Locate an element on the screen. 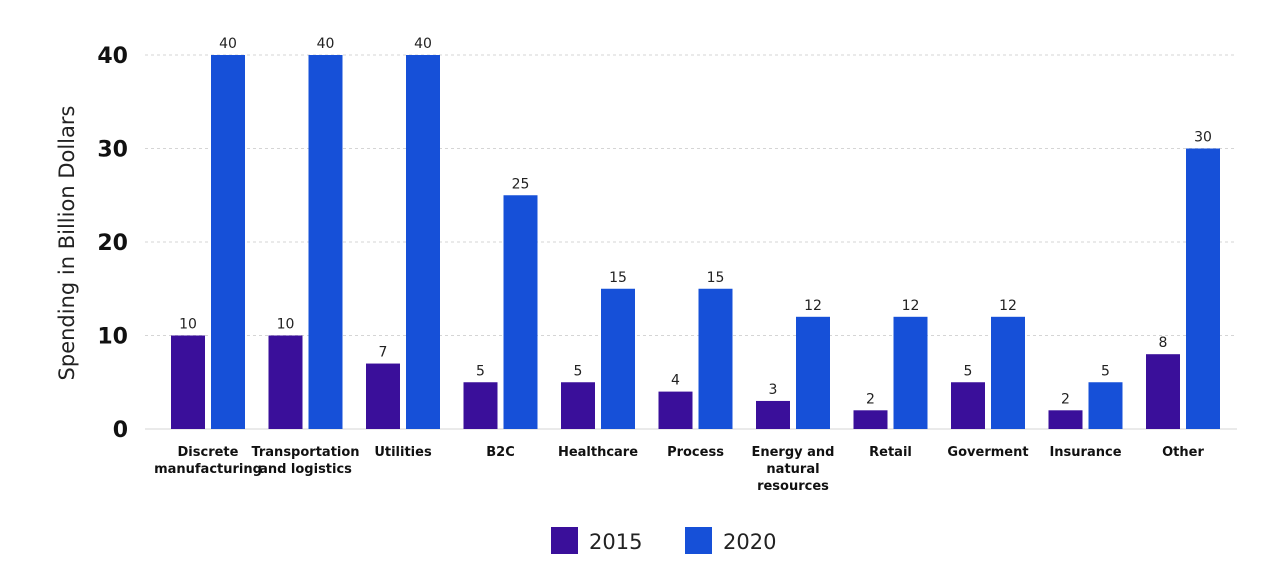 This screenshot has width=1277, height=581. legend-label-2015: 2015 is located at coordinates (615, 542).